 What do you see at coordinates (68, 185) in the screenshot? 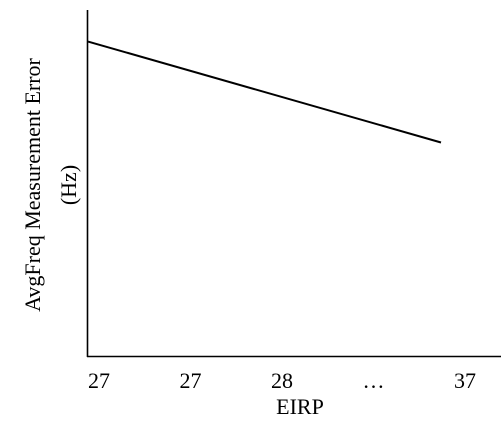
I see `y-axis-label-line-2: (Hz)` at bounding box center [68, 185].